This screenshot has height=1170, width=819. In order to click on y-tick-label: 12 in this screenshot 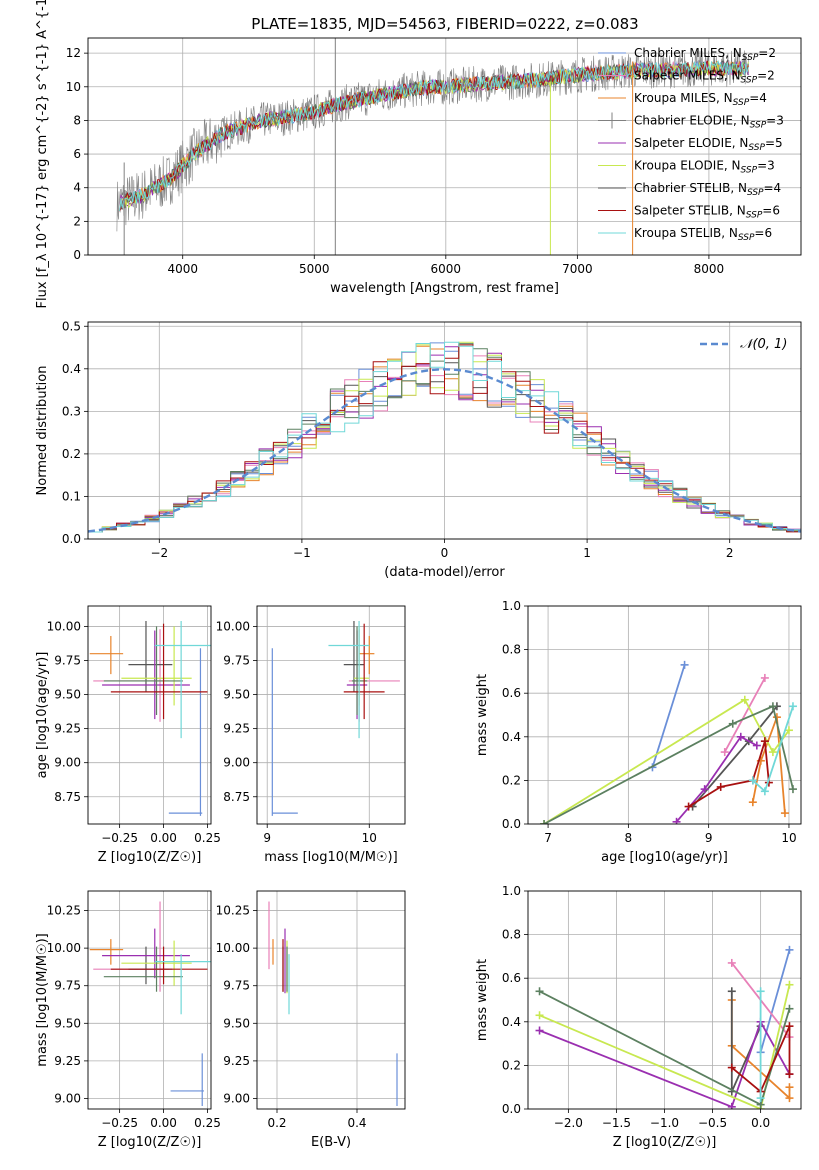, I will do `click(73, 53)`.